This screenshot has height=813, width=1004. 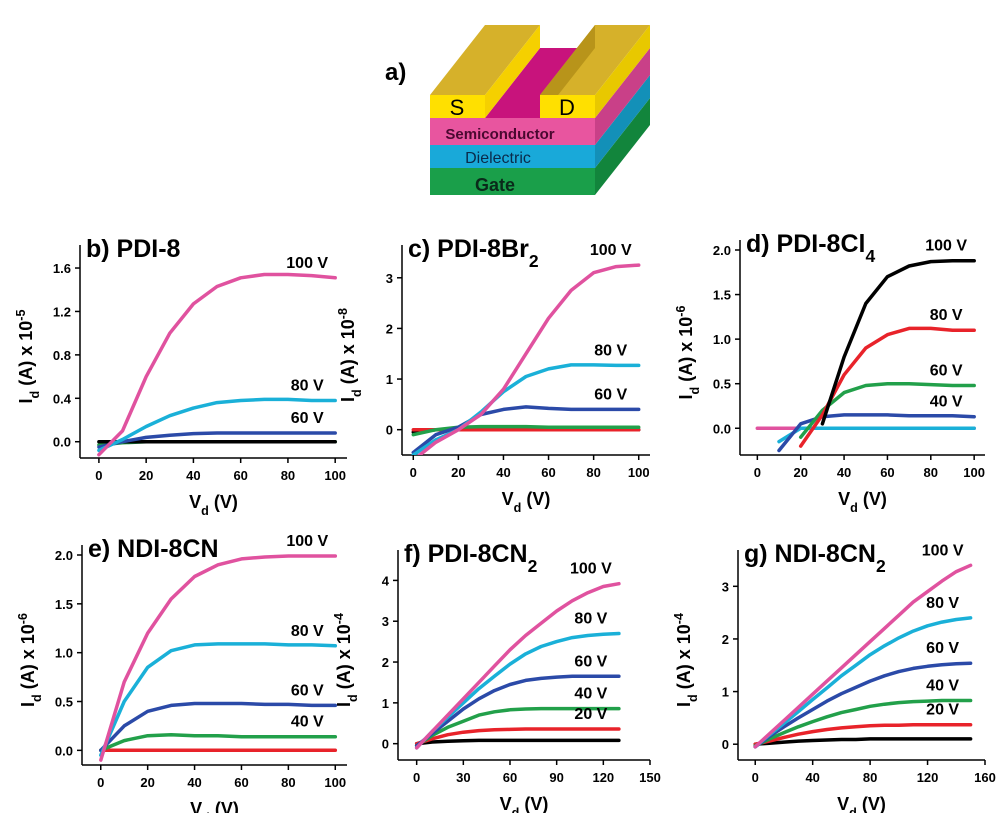 I want to click on chart-title-part: g) NDI-8CN, so click(x=810, y=554).